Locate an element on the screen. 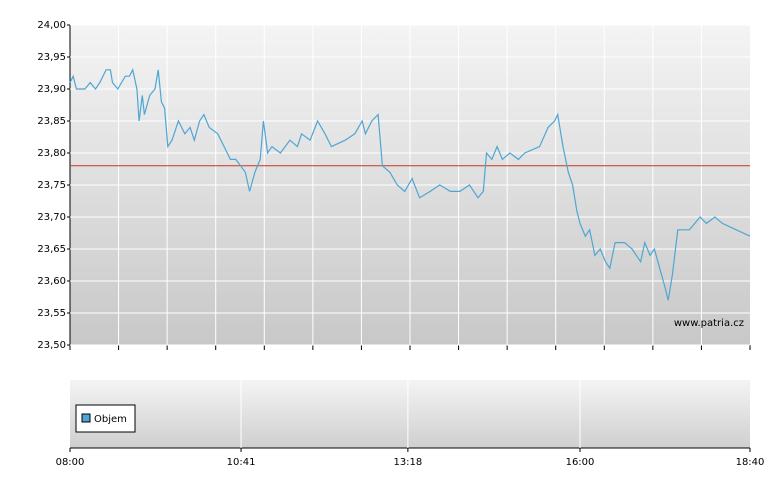 This screenshot has height=494, width=780. y-tick-label: 23,85 is located at coordinates (51, 121).